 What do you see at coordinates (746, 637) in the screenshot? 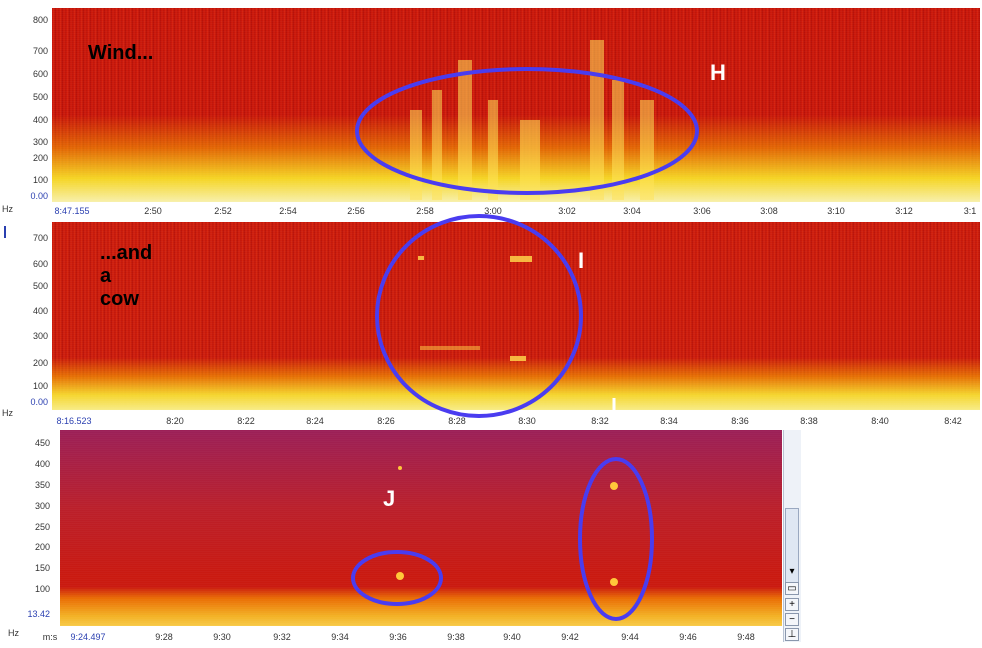
I see `x-tick: 9:48` at bounding box center [746, 637].